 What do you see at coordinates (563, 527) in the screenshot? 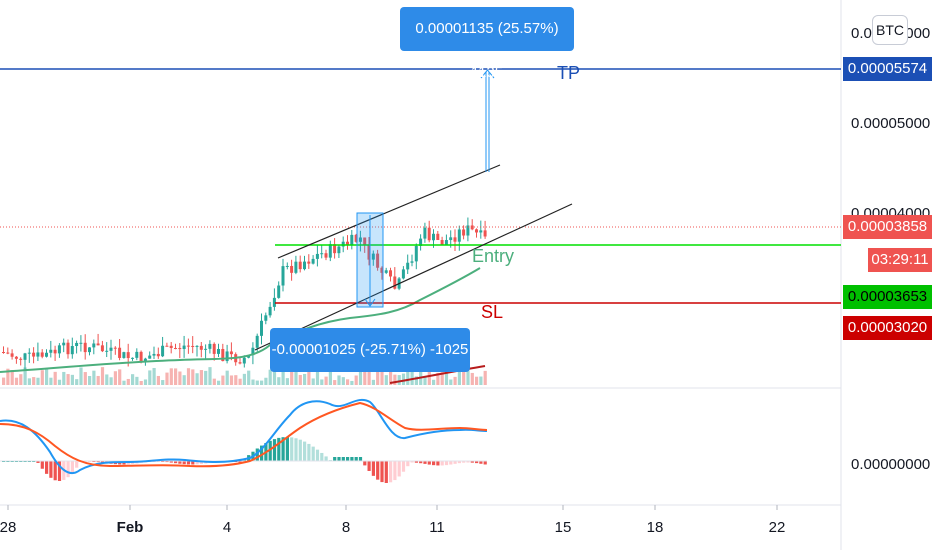
I see `date-axis-label: 15` at bounding box center [563, 527].